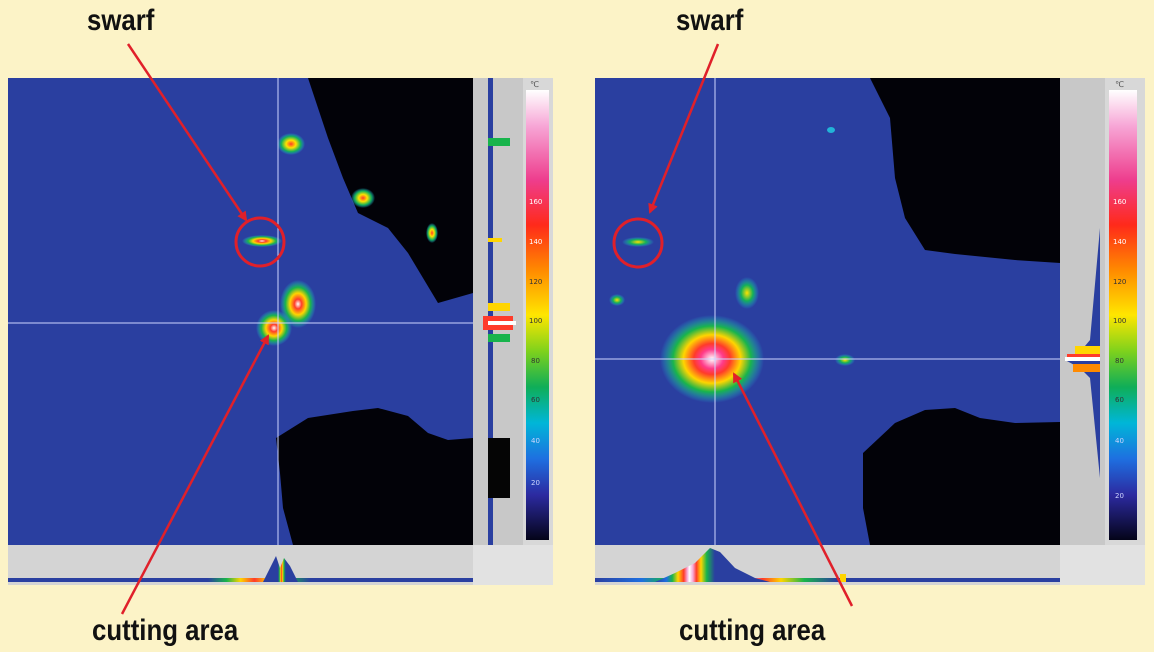 The image size is (1154, 652). I want to click on left-swarf-label: swarf, so click(121, 20).